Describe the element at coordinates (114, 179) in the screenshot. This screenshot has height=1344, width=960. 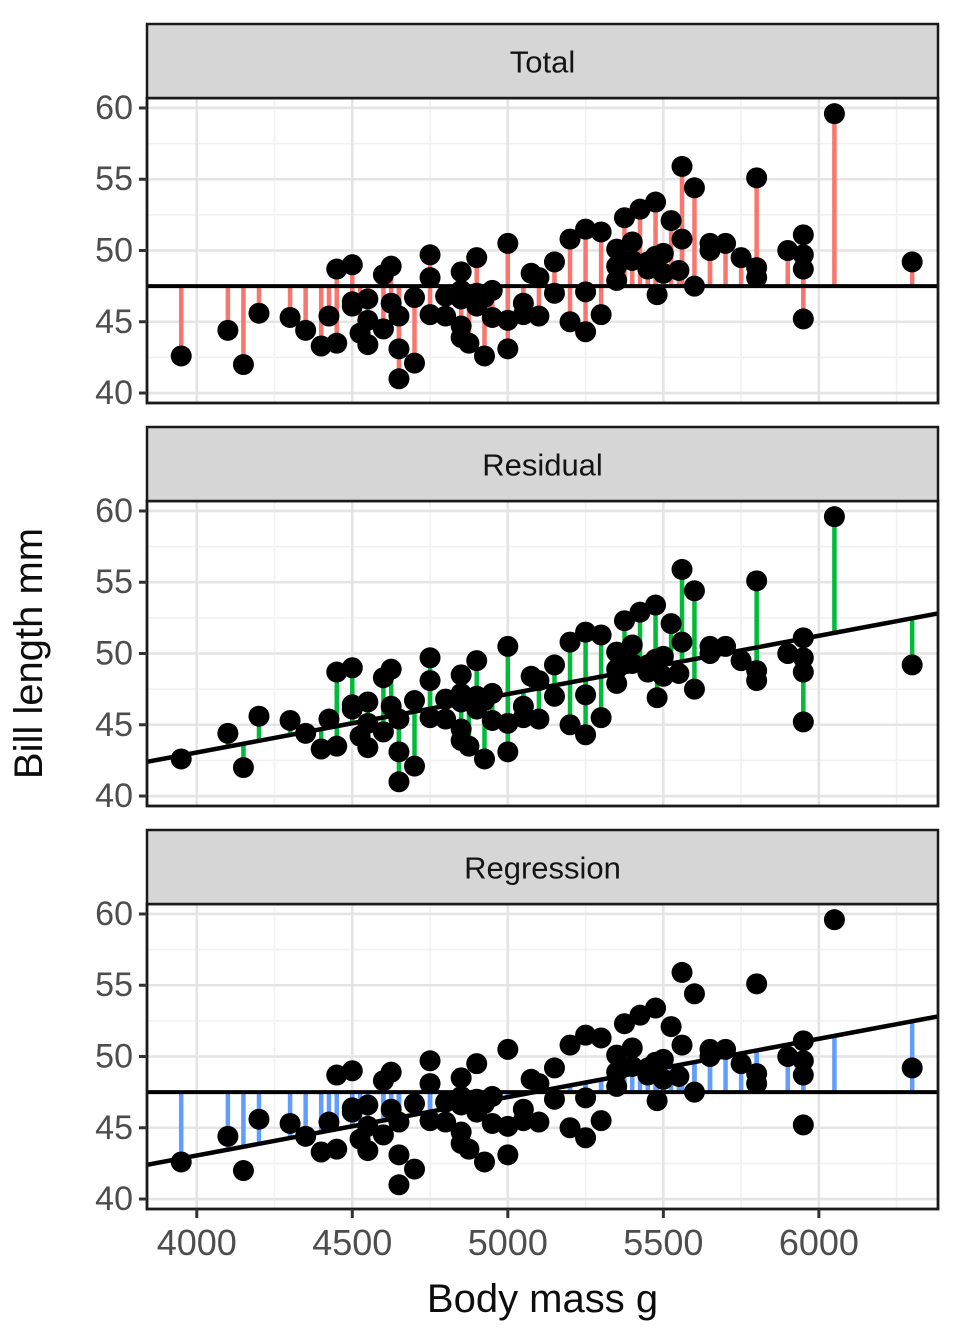
I see `y-tick-label: 55` at that location.